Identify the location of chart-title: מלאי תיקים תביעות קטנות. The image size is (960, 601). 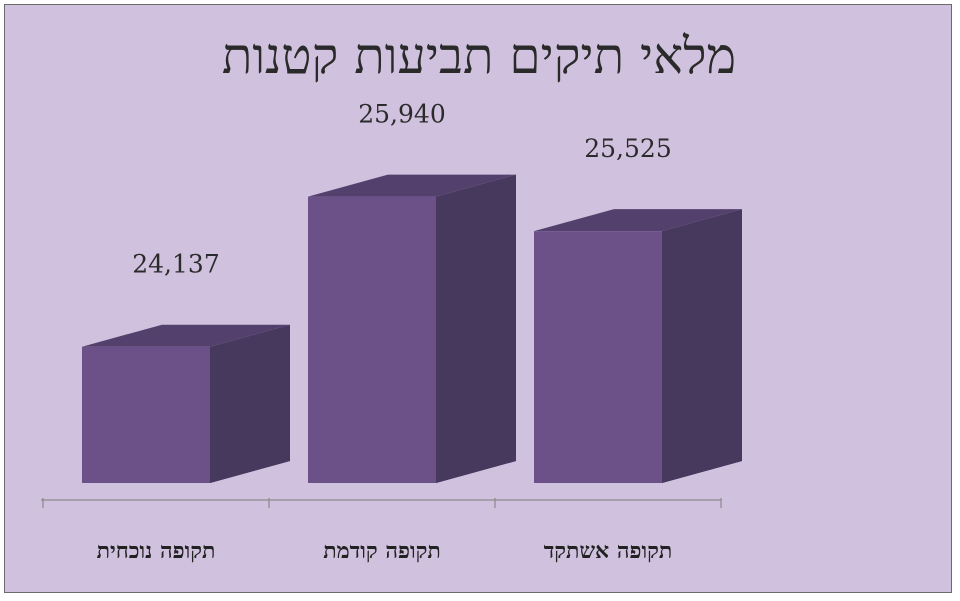
(479, 56).